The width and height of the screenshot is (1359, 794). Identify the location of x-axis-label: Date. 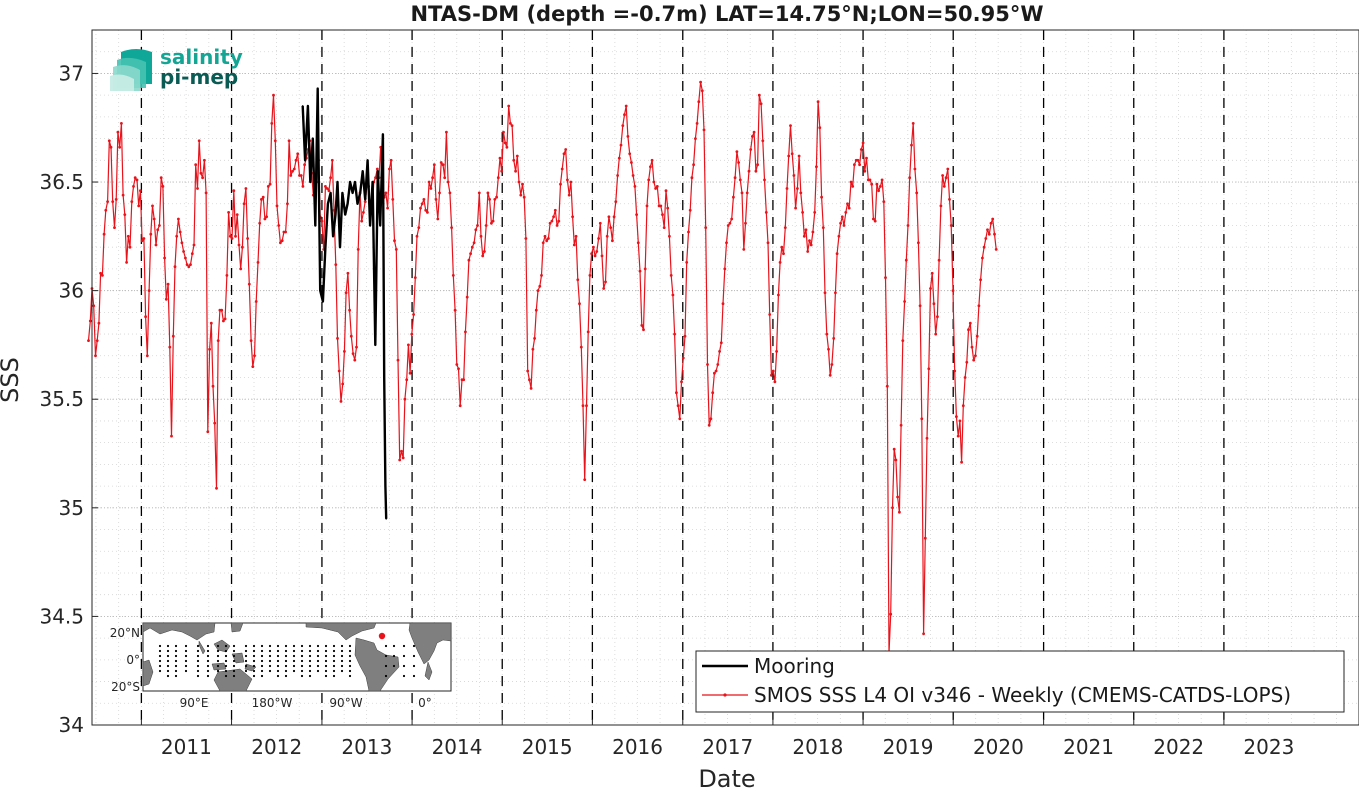
(726, 777).